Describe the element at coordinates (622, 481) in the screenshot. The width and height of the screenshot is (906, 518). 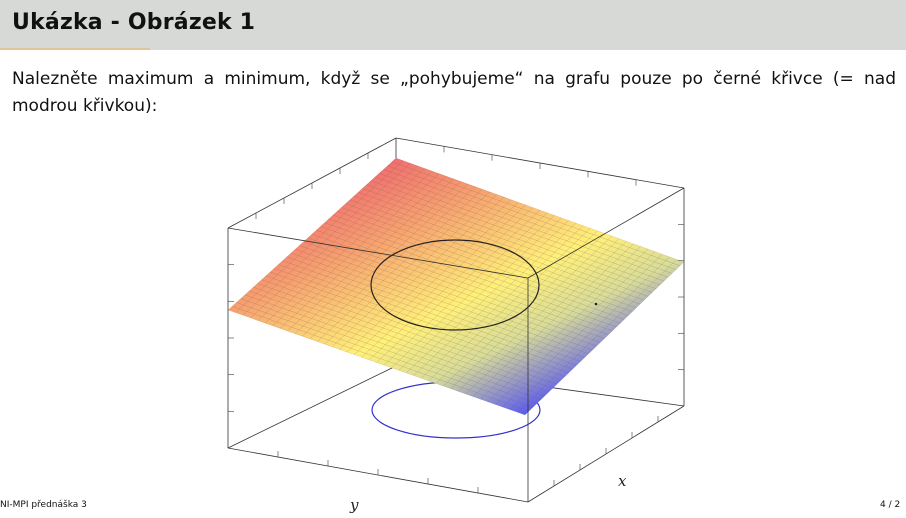
I see `x-axis-label: x` at that location.